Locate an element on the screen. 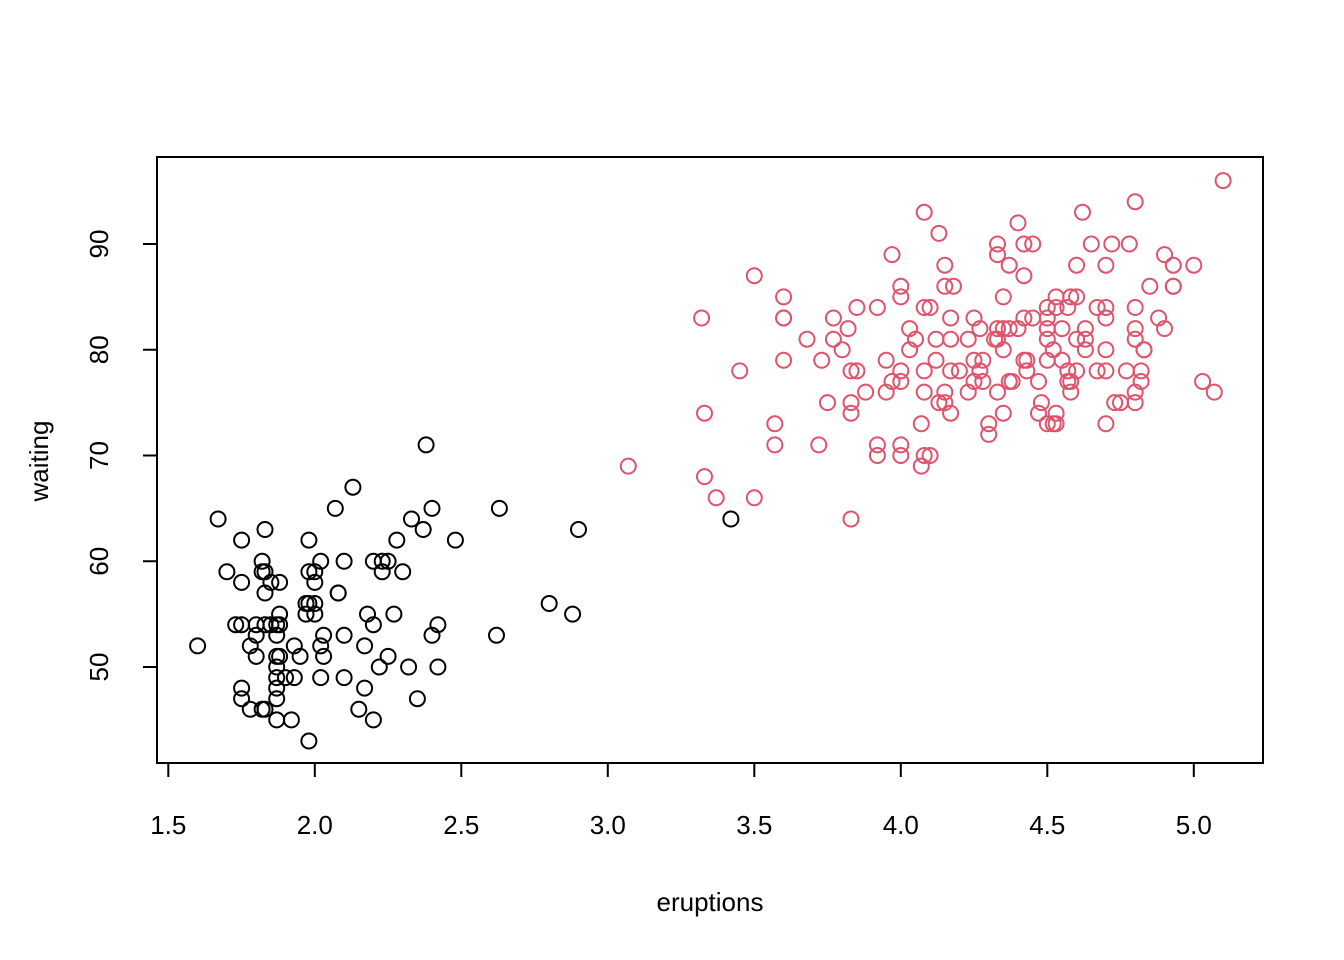  y-tick-label: 50 is located at coordinates (99, 667).